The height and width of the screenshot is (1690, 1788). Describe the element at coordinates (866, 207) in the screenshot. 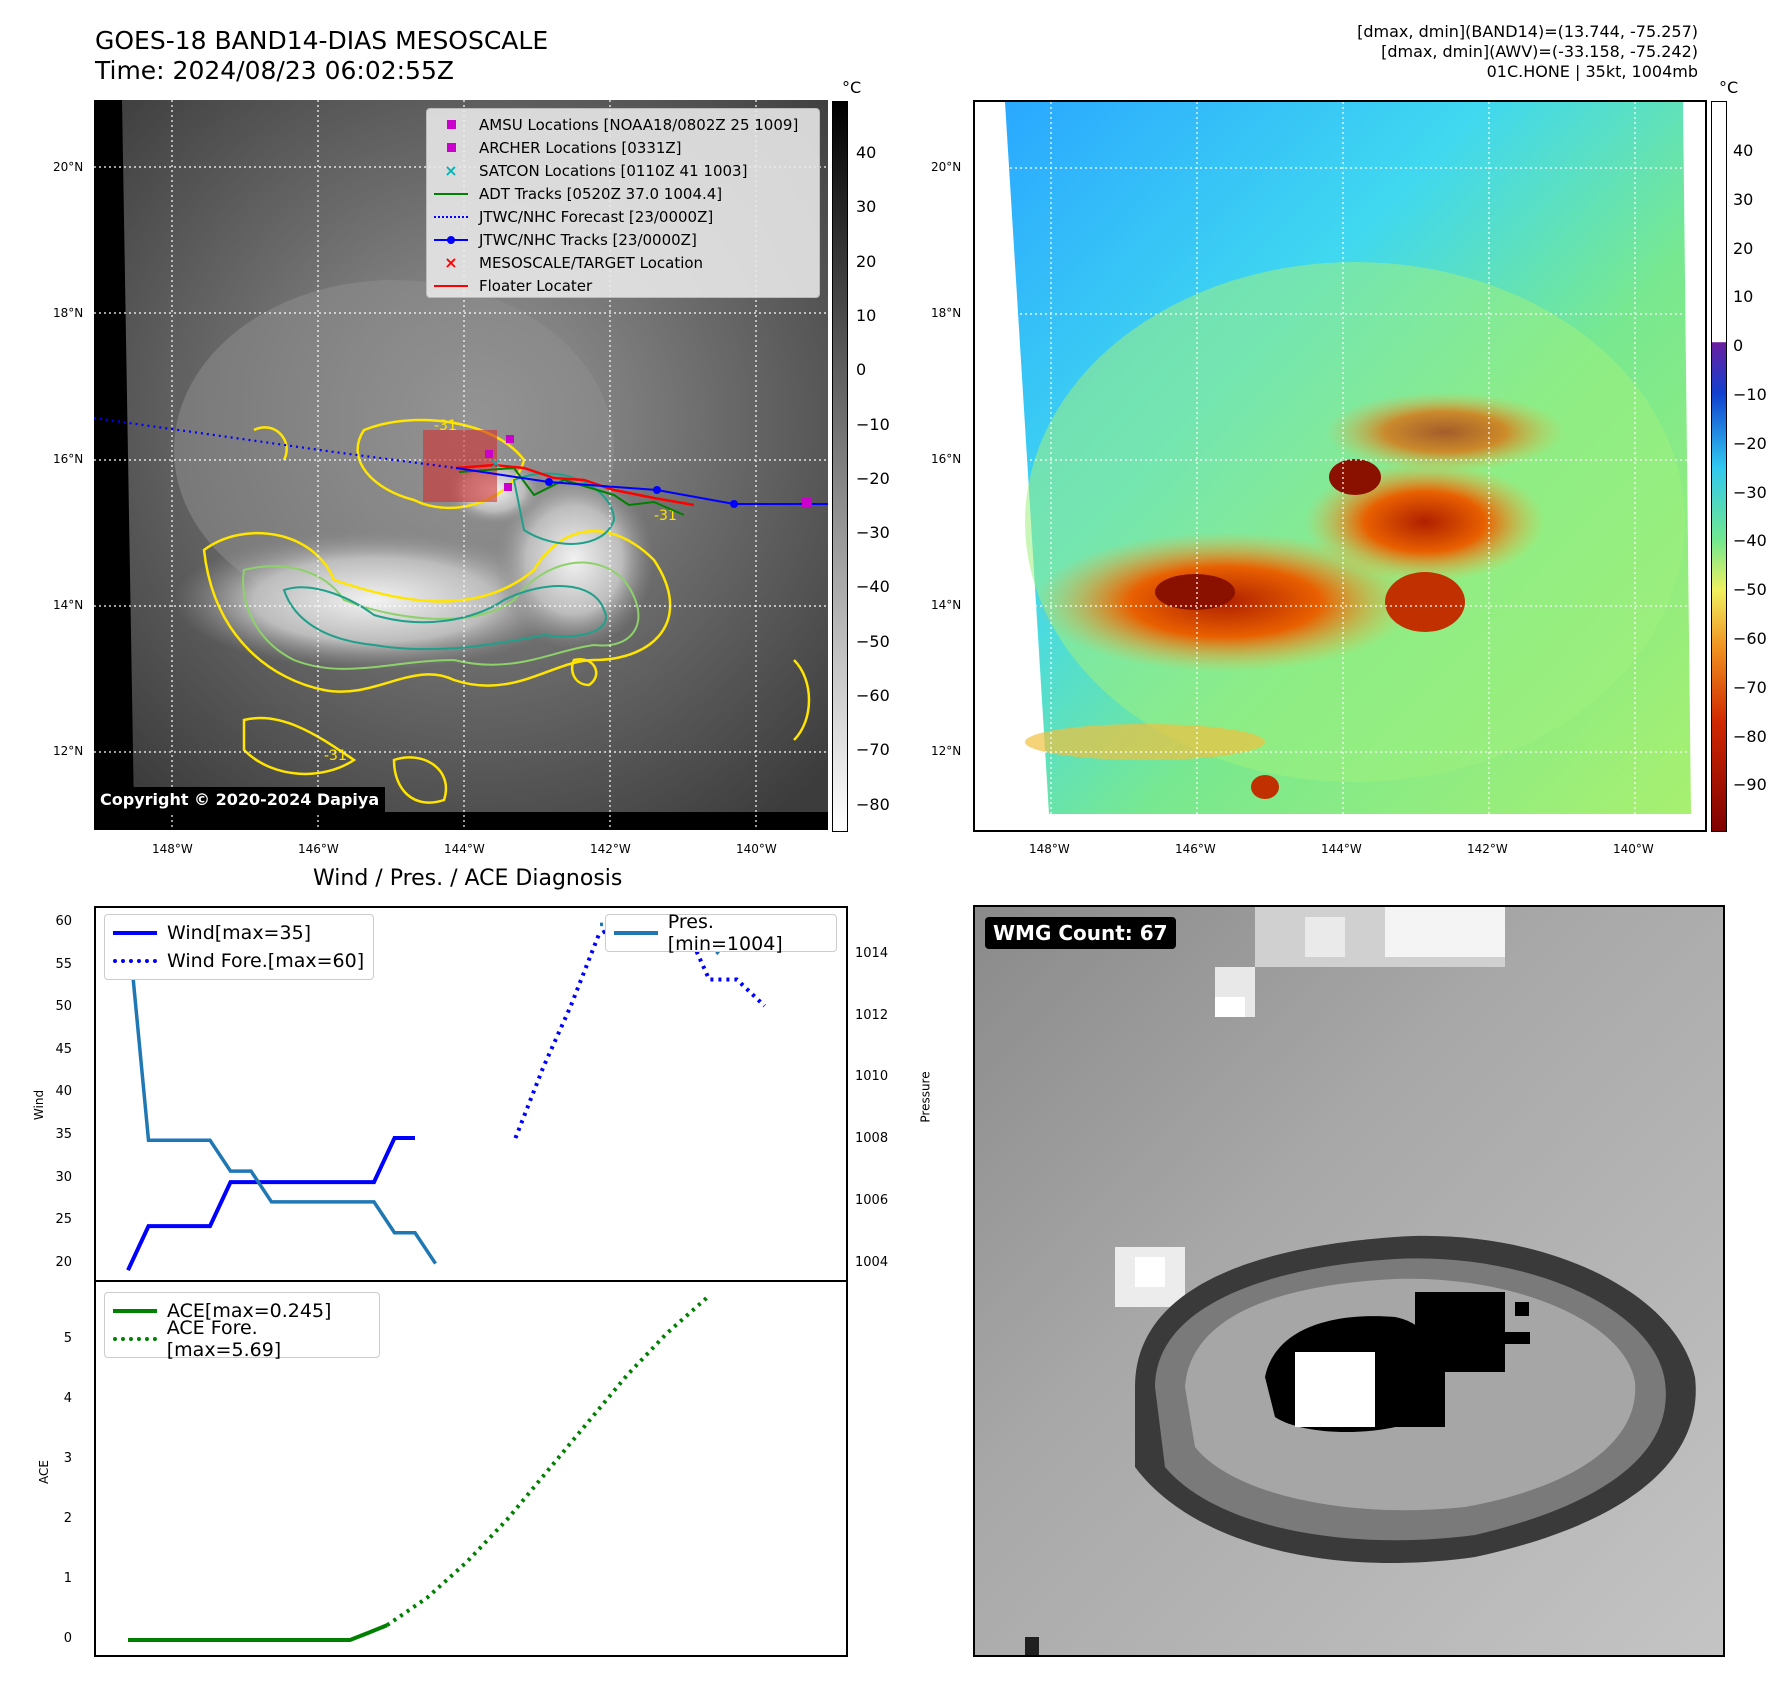

I see `colorbar-tick: 30` at that location.